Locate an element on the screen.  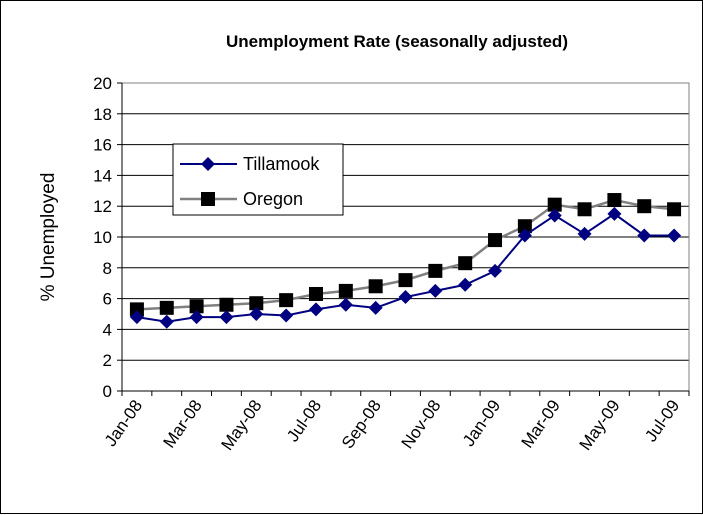
chart-title: Unemployment Rate (seasonally adjusted) is located at coordinates (397, 41).